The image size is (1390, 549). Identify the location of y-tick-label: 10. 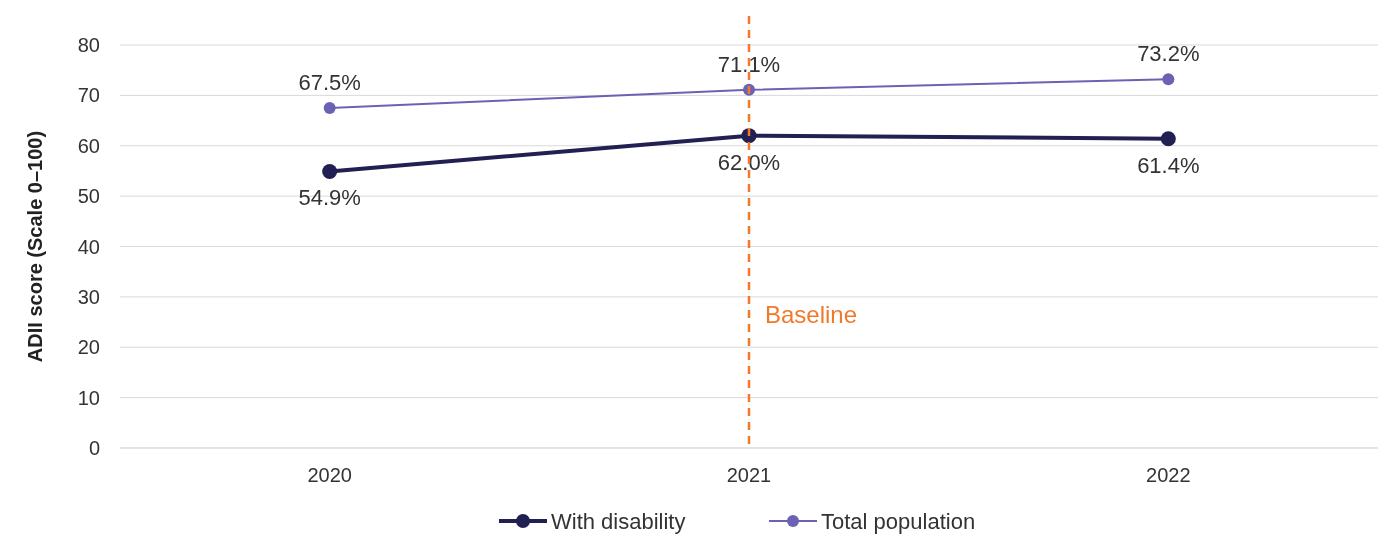
(88, 397).